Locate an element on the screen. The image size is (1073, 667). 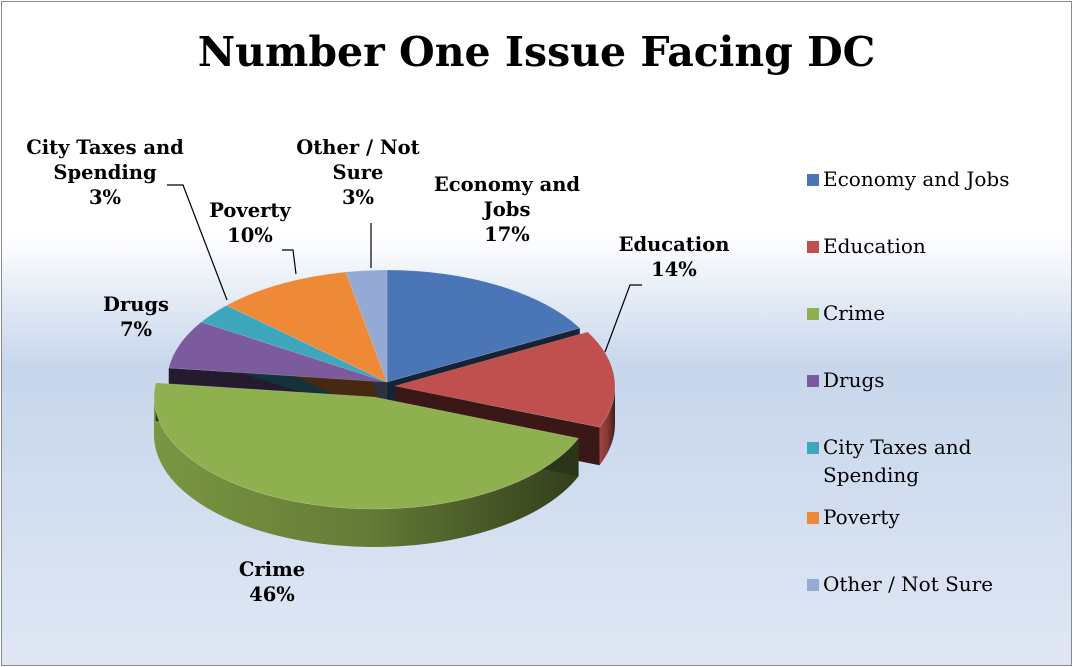
leader-line-city-taxes-and-spending is located at coordinates (197, 242).